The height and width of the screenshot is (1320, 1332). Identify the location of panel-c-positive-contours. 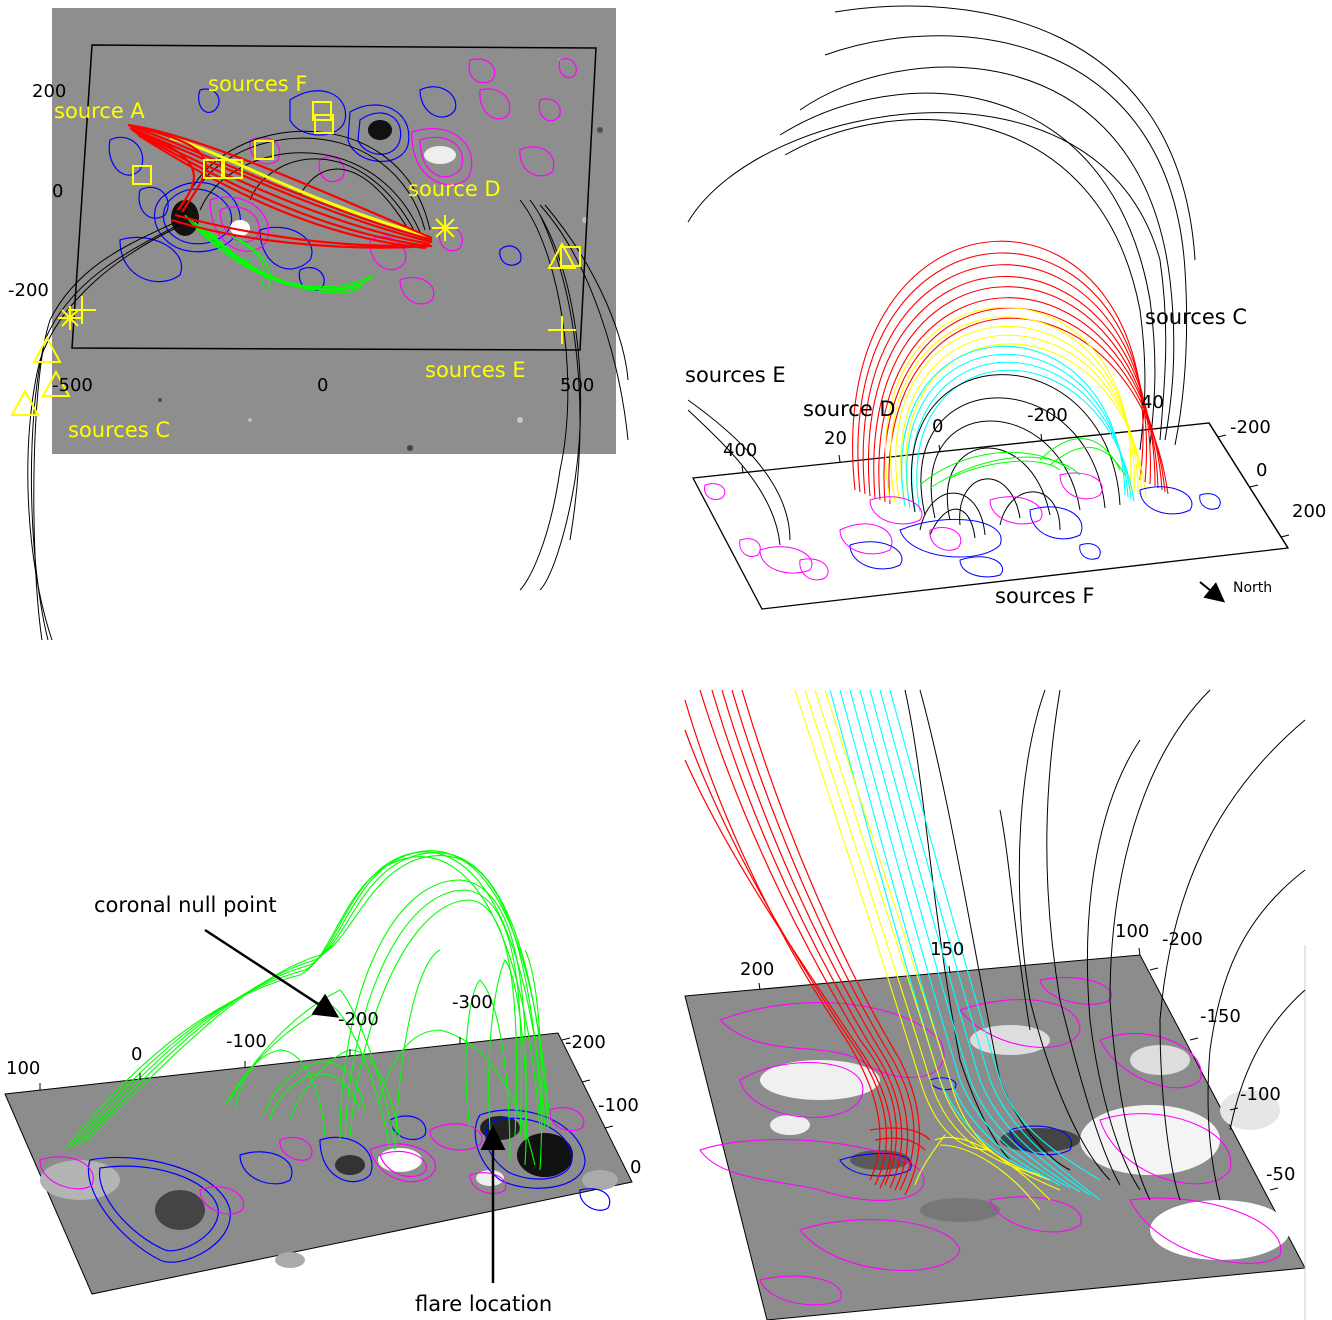
(312, 1161).